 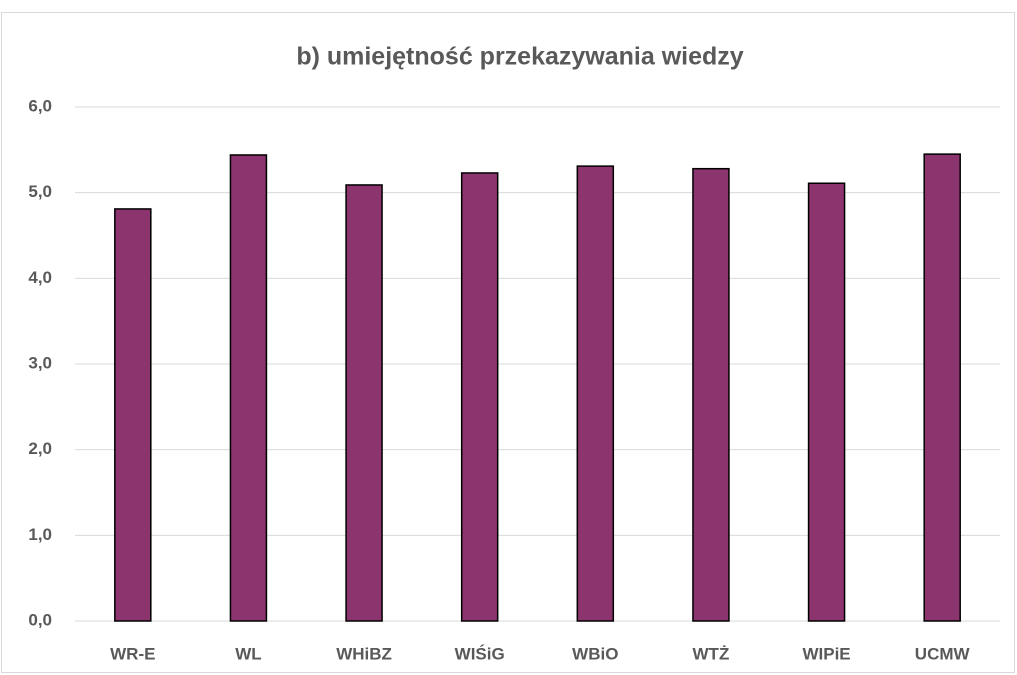 I want to click on x-tick-label: WHiBZ, so click(x=364, y=653).